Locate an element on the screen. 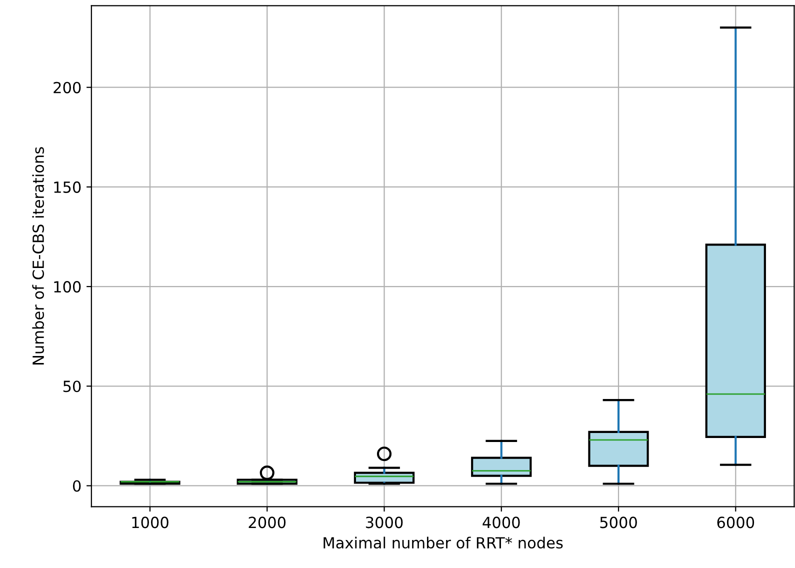 Image resolution: width=795 pixels, height=568 pixels. x-tick-label: 3000 is located at coordinates (384, 522).